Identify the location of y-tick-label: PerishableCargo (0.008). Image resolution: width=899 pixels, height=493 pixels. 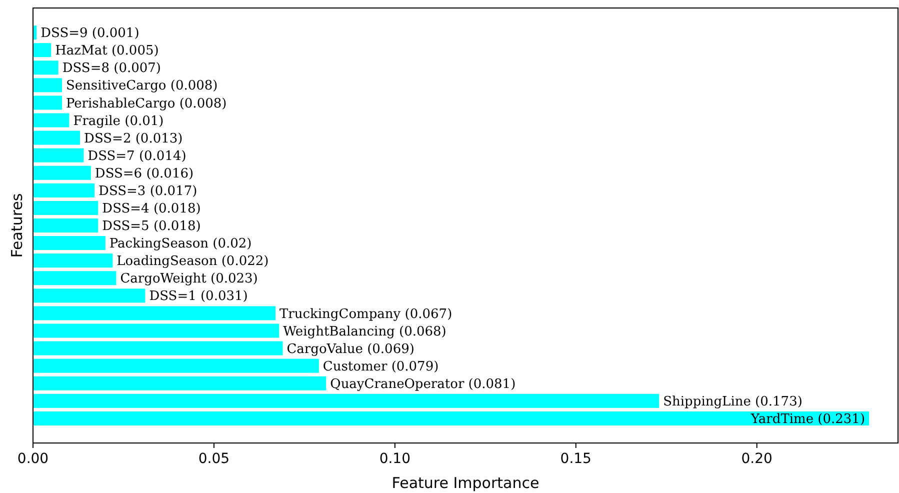
(146, 104).